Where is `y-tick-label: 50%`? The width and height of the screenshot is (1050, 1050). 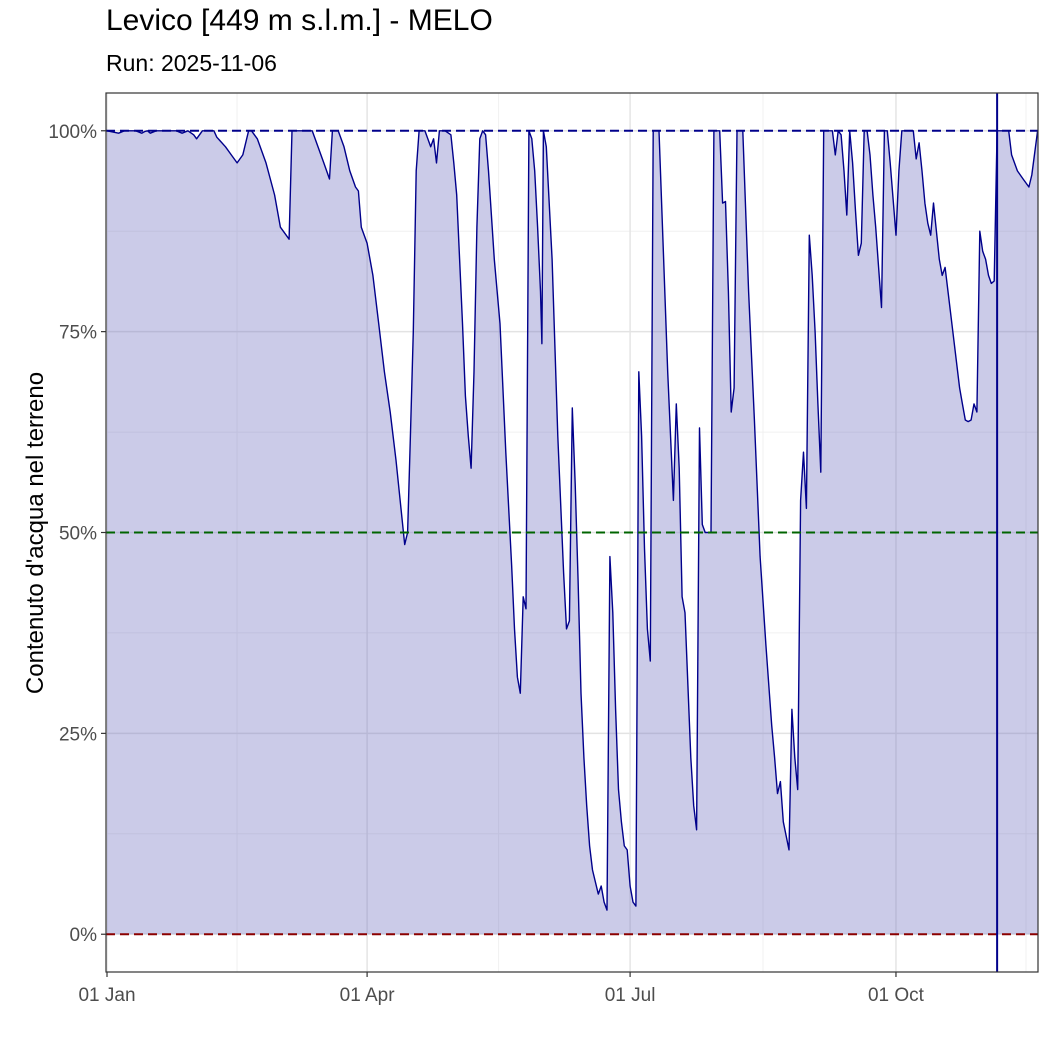 y-tick-label: 50% is located at coordinates (78, 534).